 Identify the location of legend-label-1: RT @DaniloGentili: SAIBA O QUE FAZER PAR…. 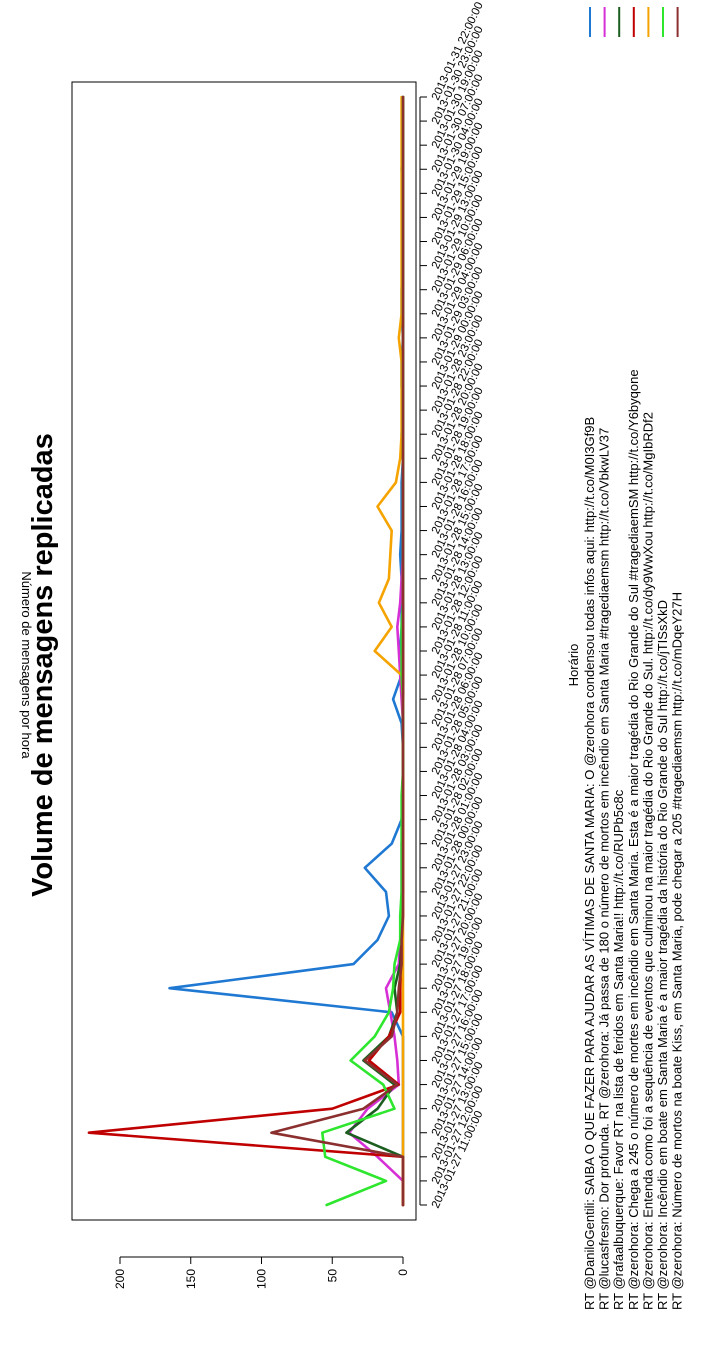
(589, 863).